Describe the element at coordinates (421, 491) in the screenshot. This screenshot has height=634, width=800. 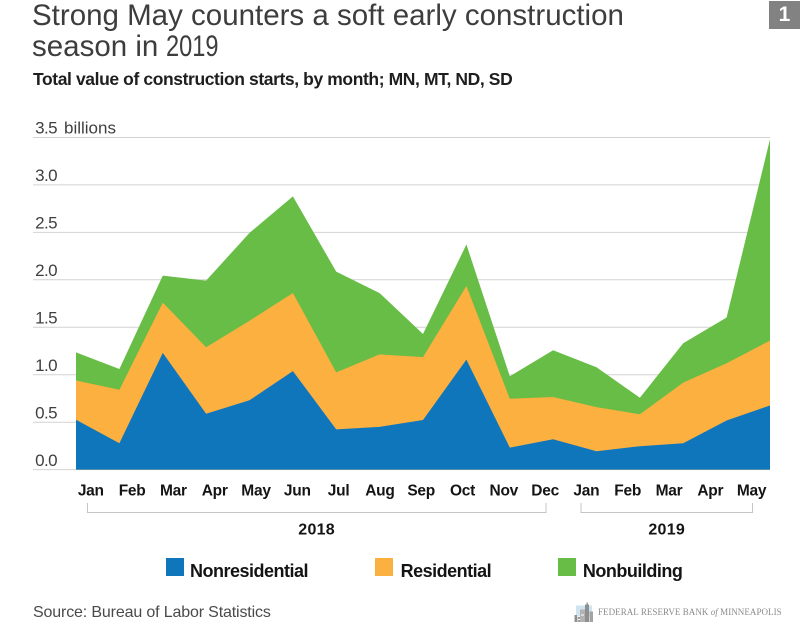
I see `svg-text: Sep` at that location.